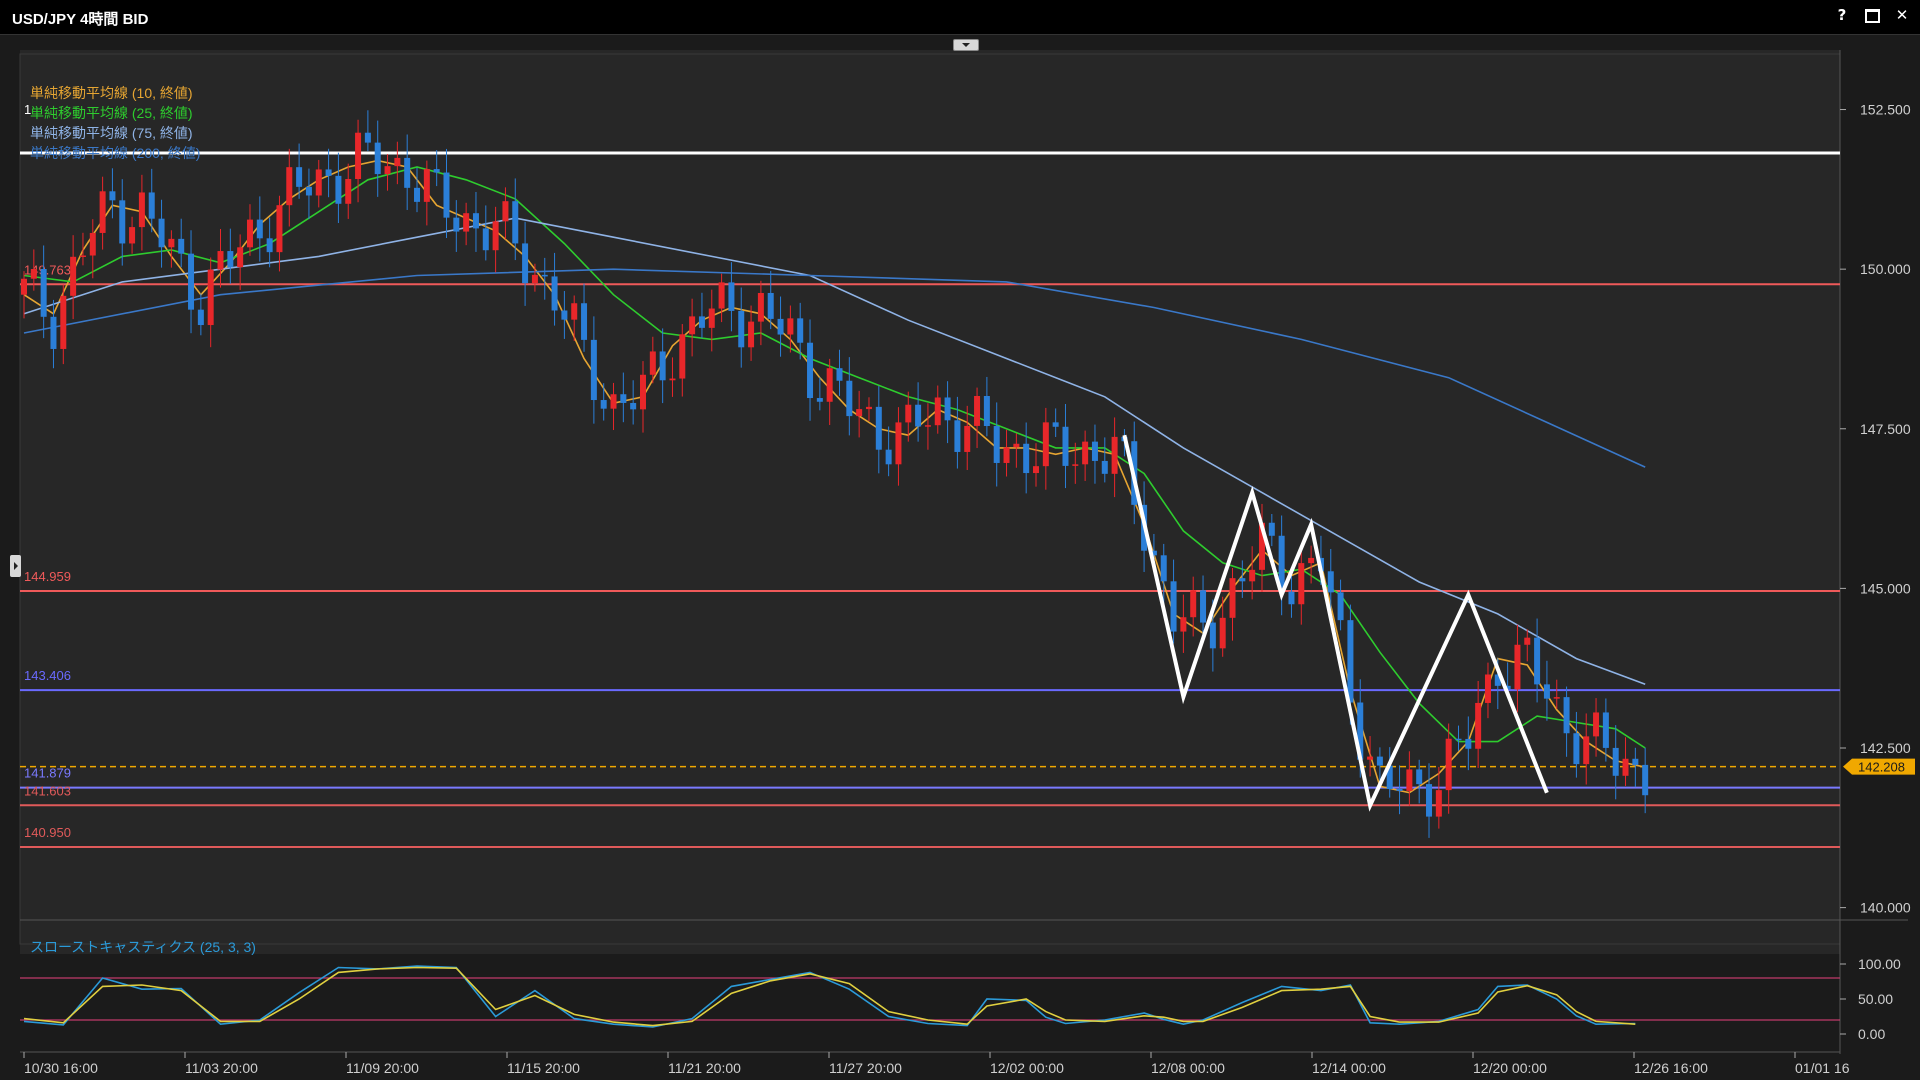 Image resolution: width=1920 pixels, height=1080 pixels. Describe the element at coordinates (1842, 15) in the screenshot. I see `help-button: ?` at that location.